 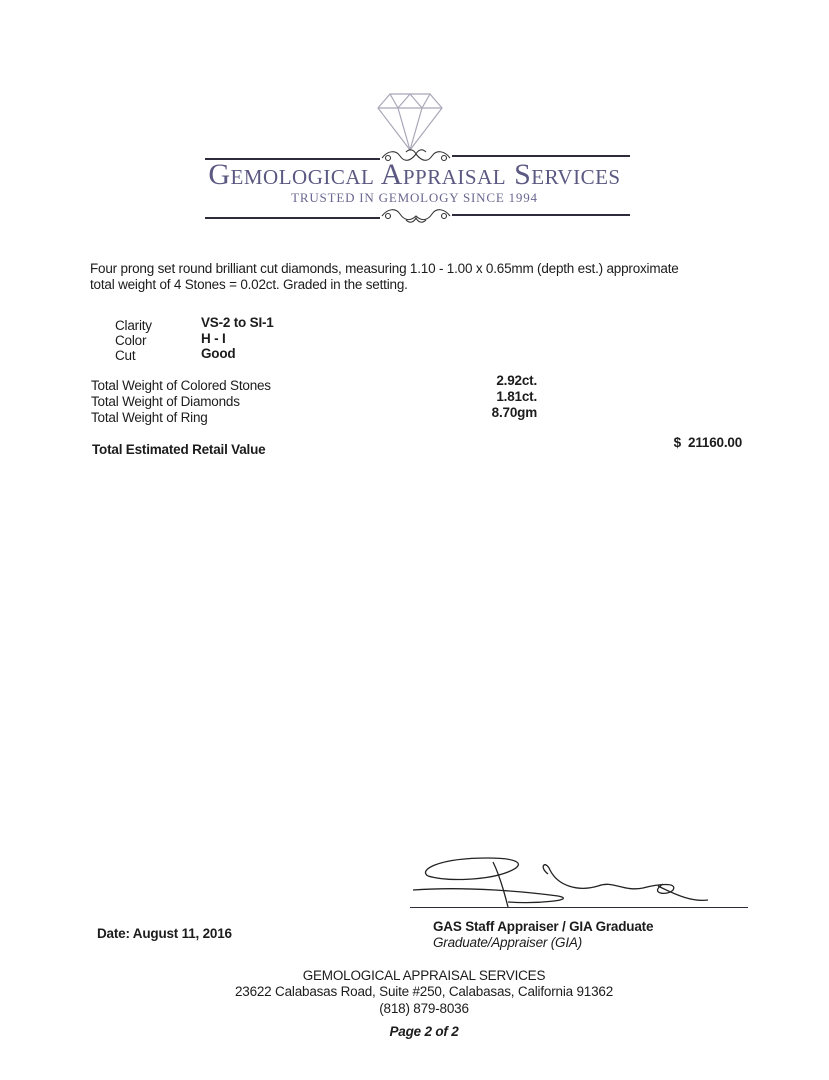 What do you see at coordinates (165, 401) in the screenshot?
I see `weight-label-diamonds: Total Weight of Diamonds` at bounding box center [165, 401].